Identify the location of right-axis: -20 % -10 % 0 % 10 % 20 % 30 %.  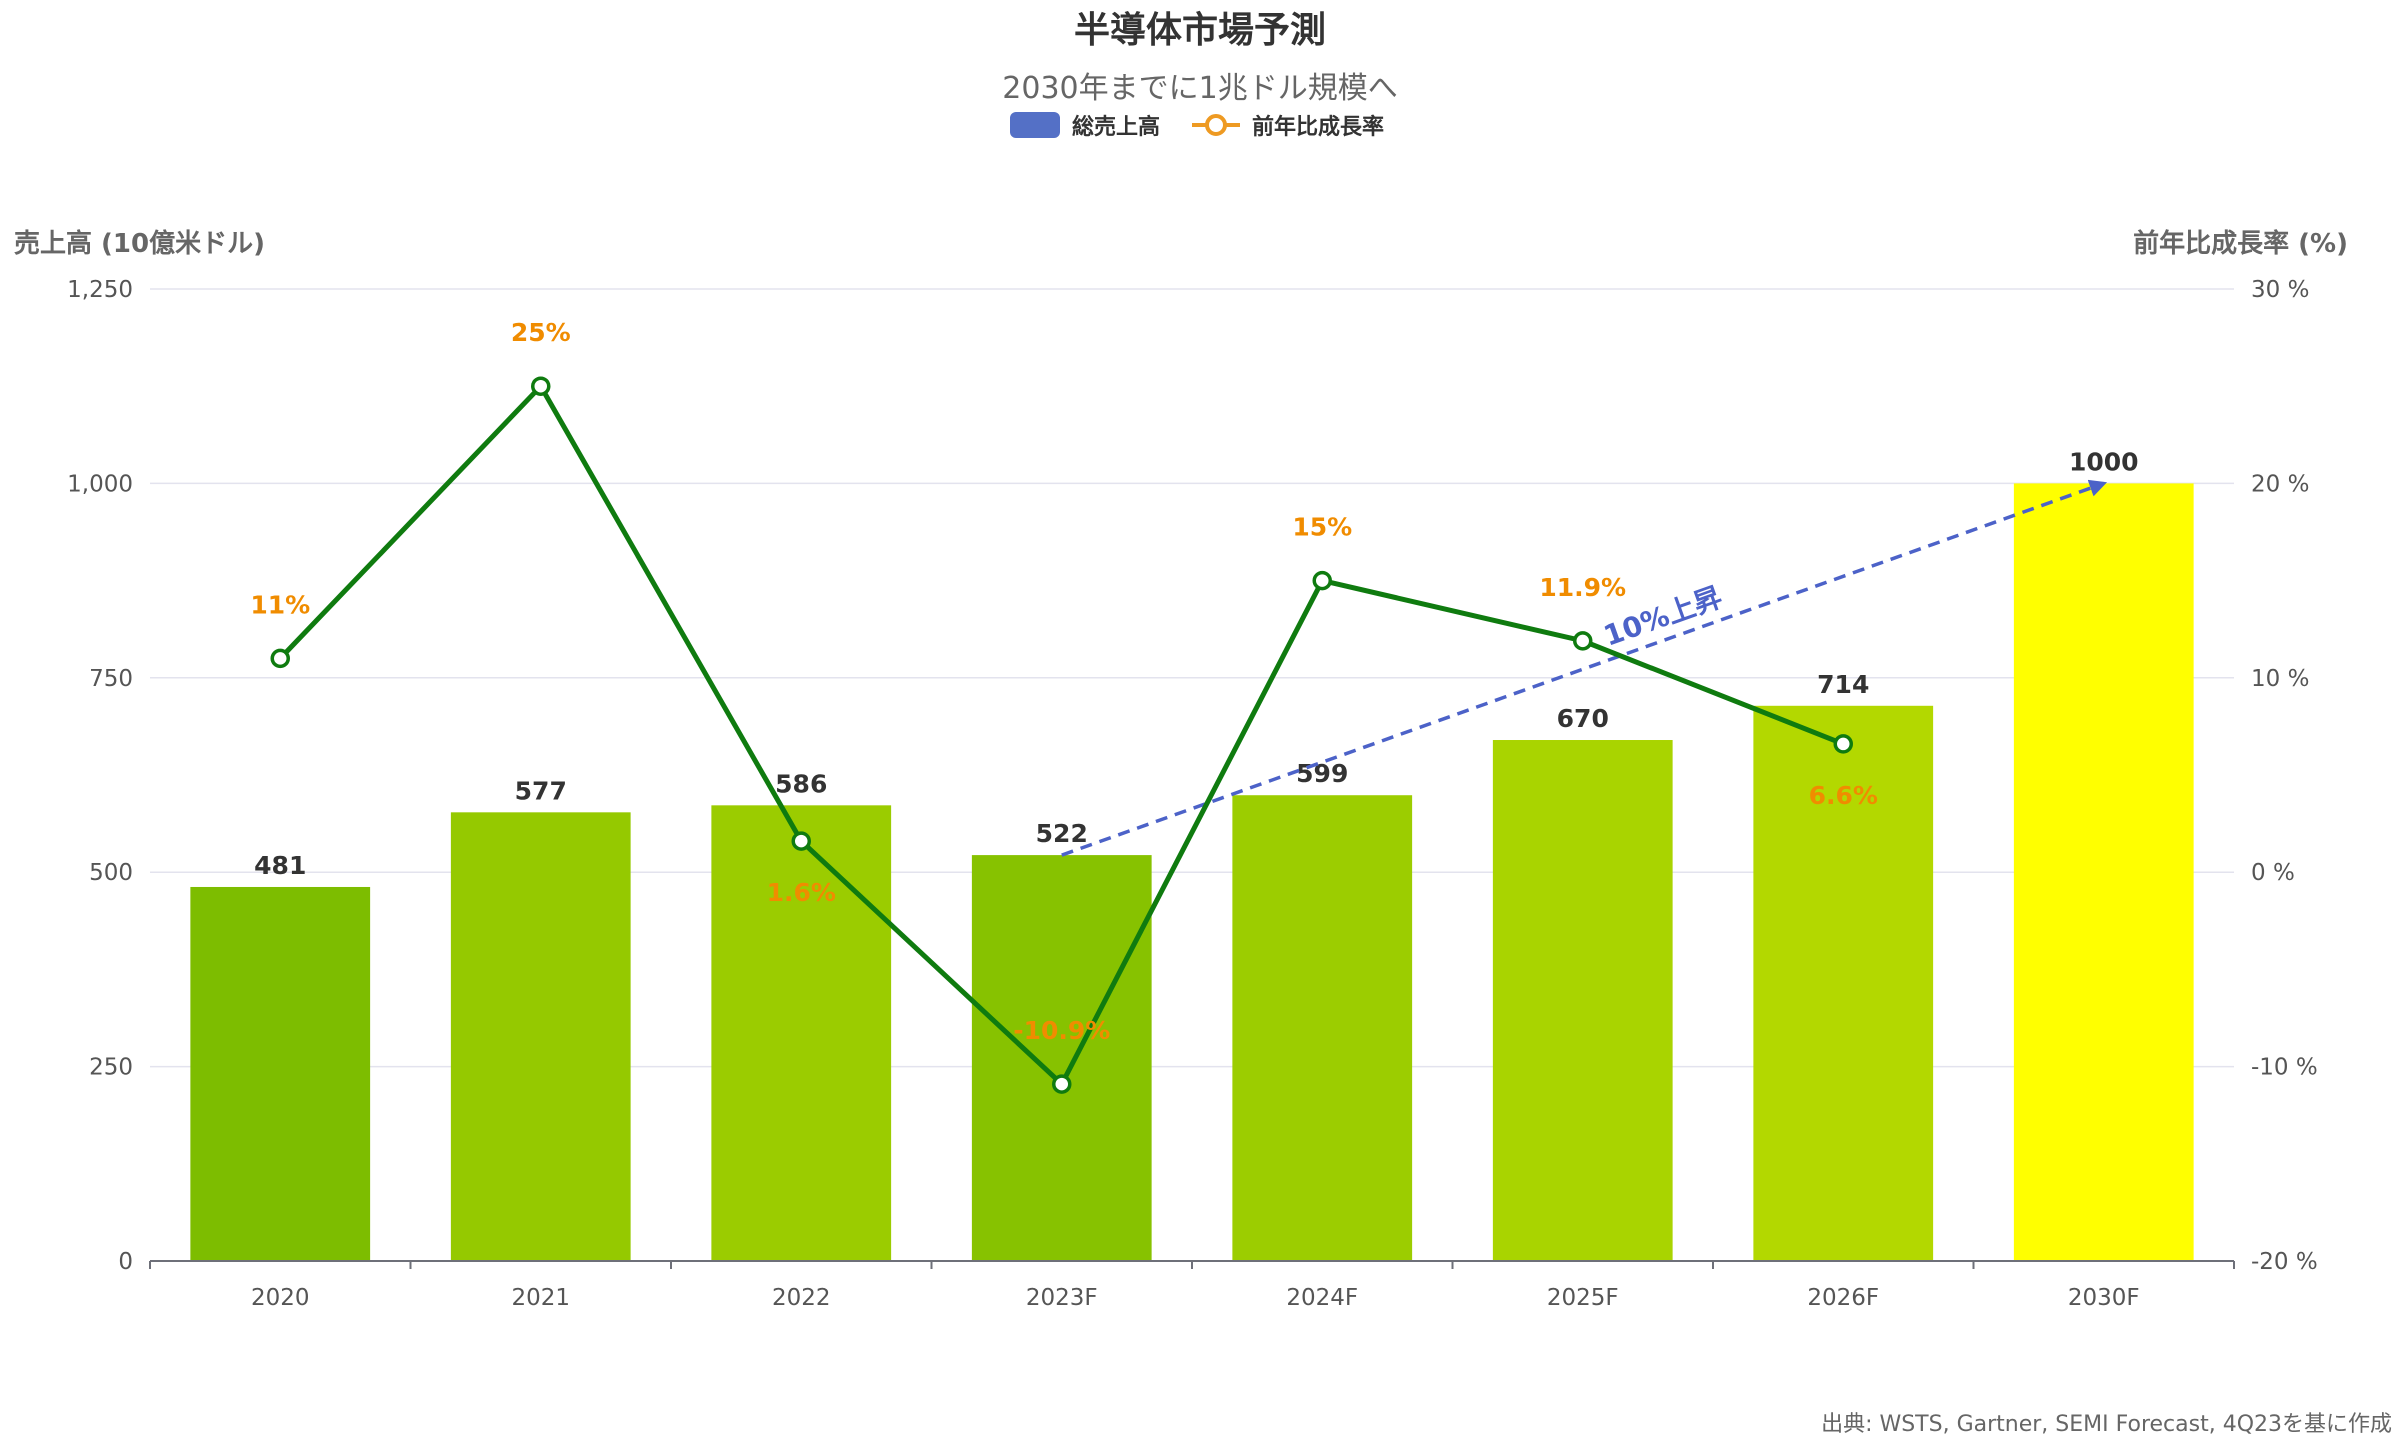
(2284, 776).